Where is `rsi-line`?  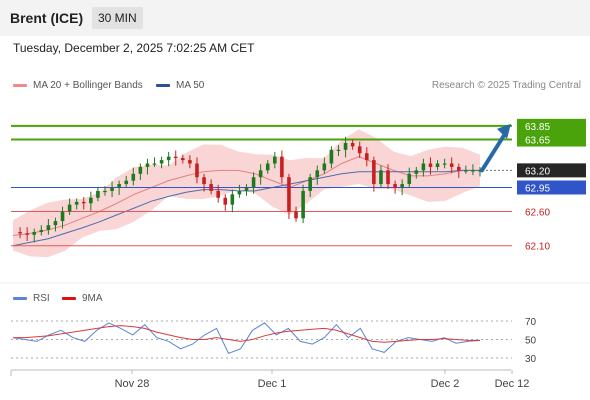 rsi-line is located at coordinates (246, 338).